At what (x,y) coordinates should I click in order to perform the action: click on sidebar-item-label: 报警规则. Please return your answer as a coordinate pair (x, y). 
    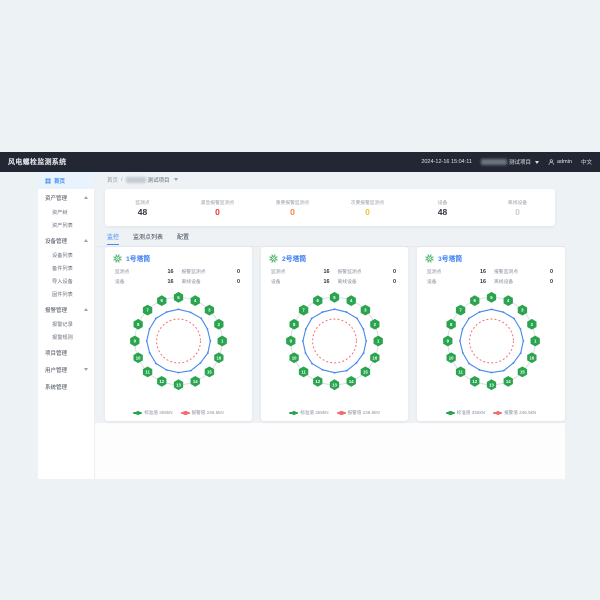
    Looking at the image, I should click on (62, 338).